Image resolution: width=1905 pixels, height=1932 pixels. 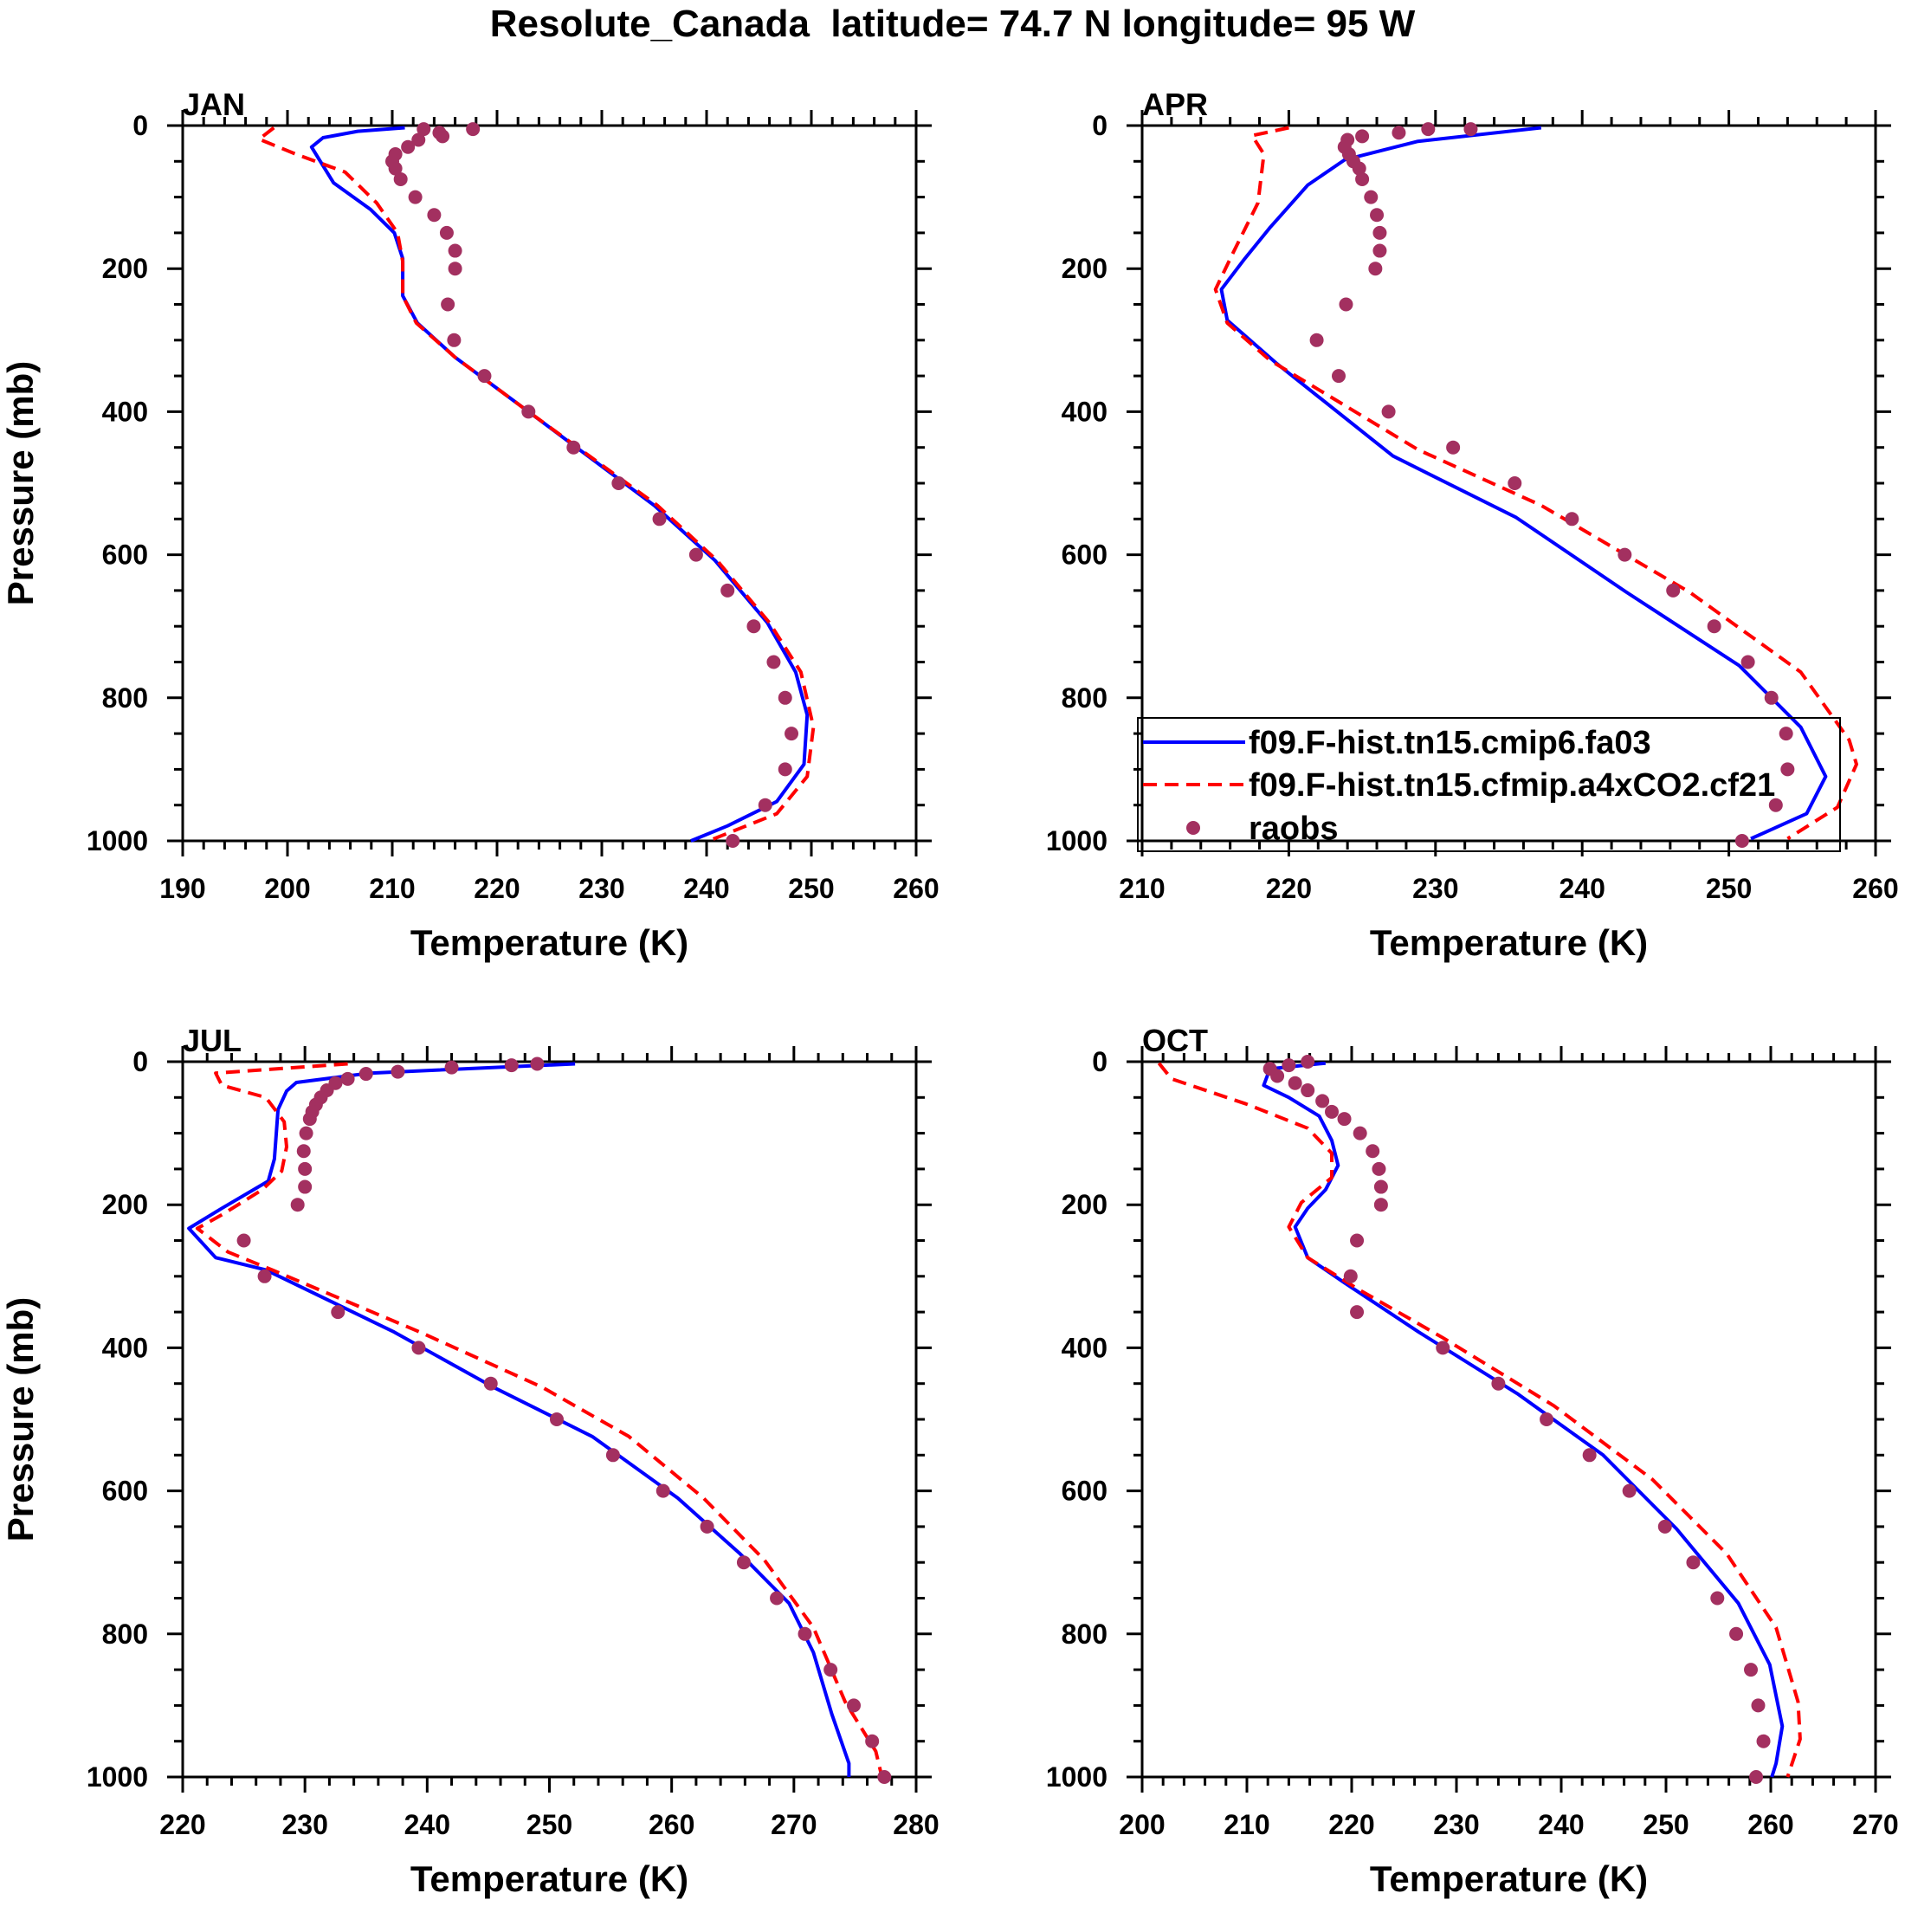 What do you see at coordinates (1085, 555) in the screenshot?
I see `y-tick-label: 600` at bounding box center [1085, 555].